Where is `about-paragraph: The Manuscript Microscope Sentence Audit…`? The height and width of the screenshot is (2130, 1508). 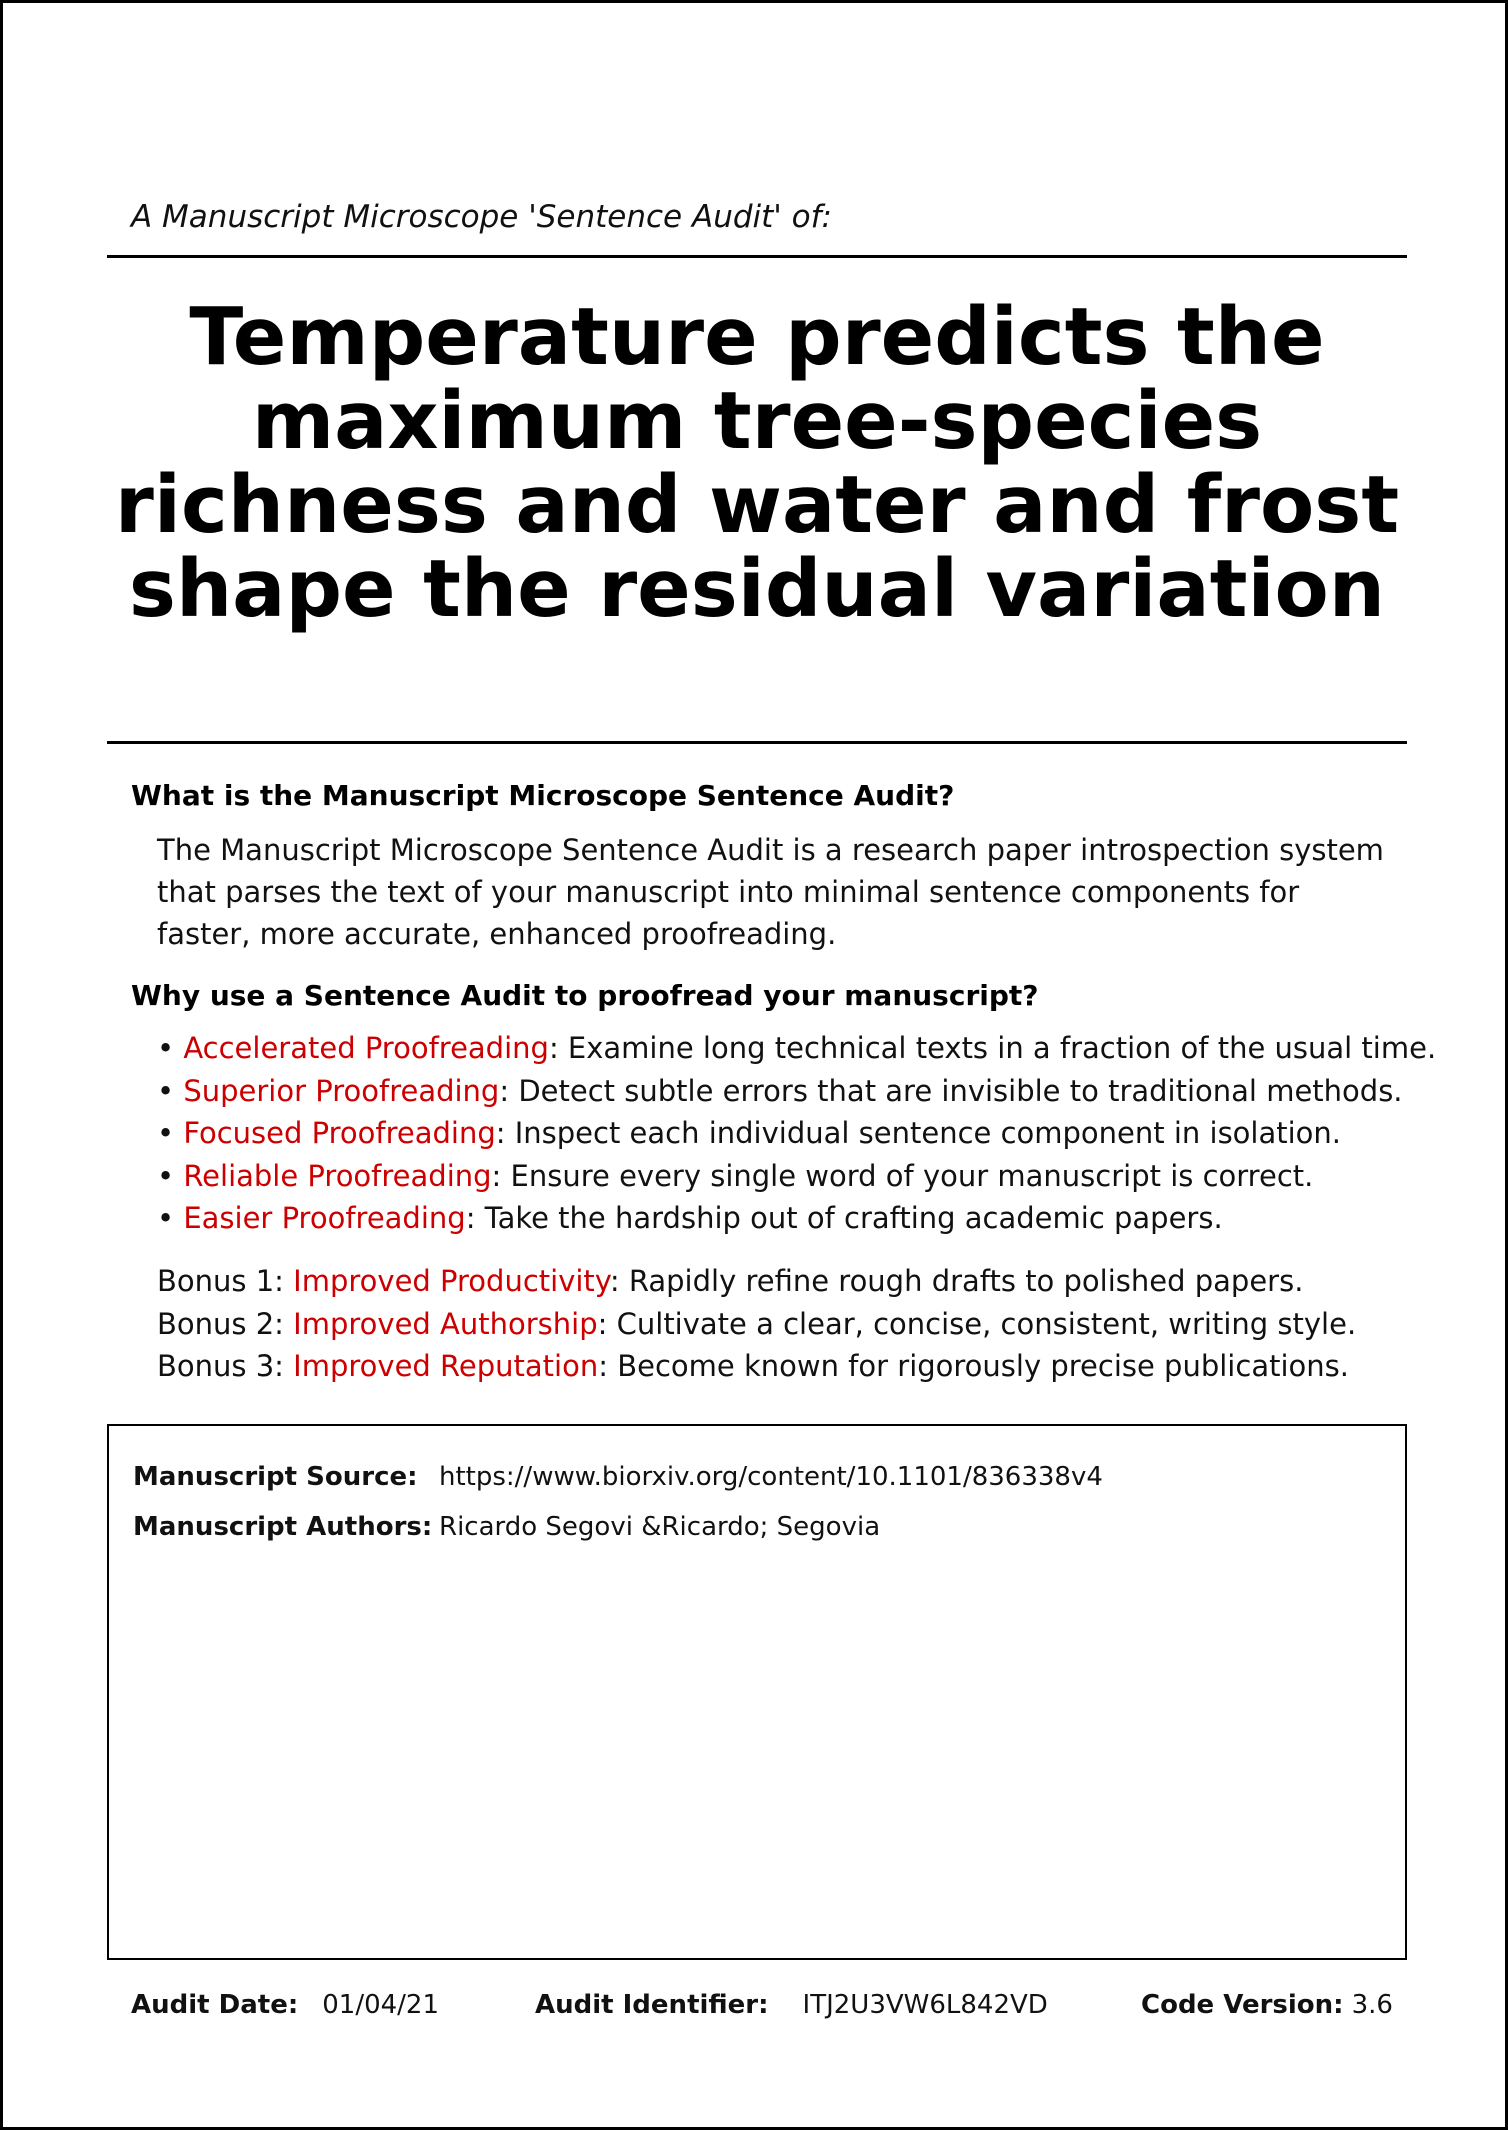 about-paragraph: The Manuscript Microscope Sentence Audit… is located at coordinates (770, 892).